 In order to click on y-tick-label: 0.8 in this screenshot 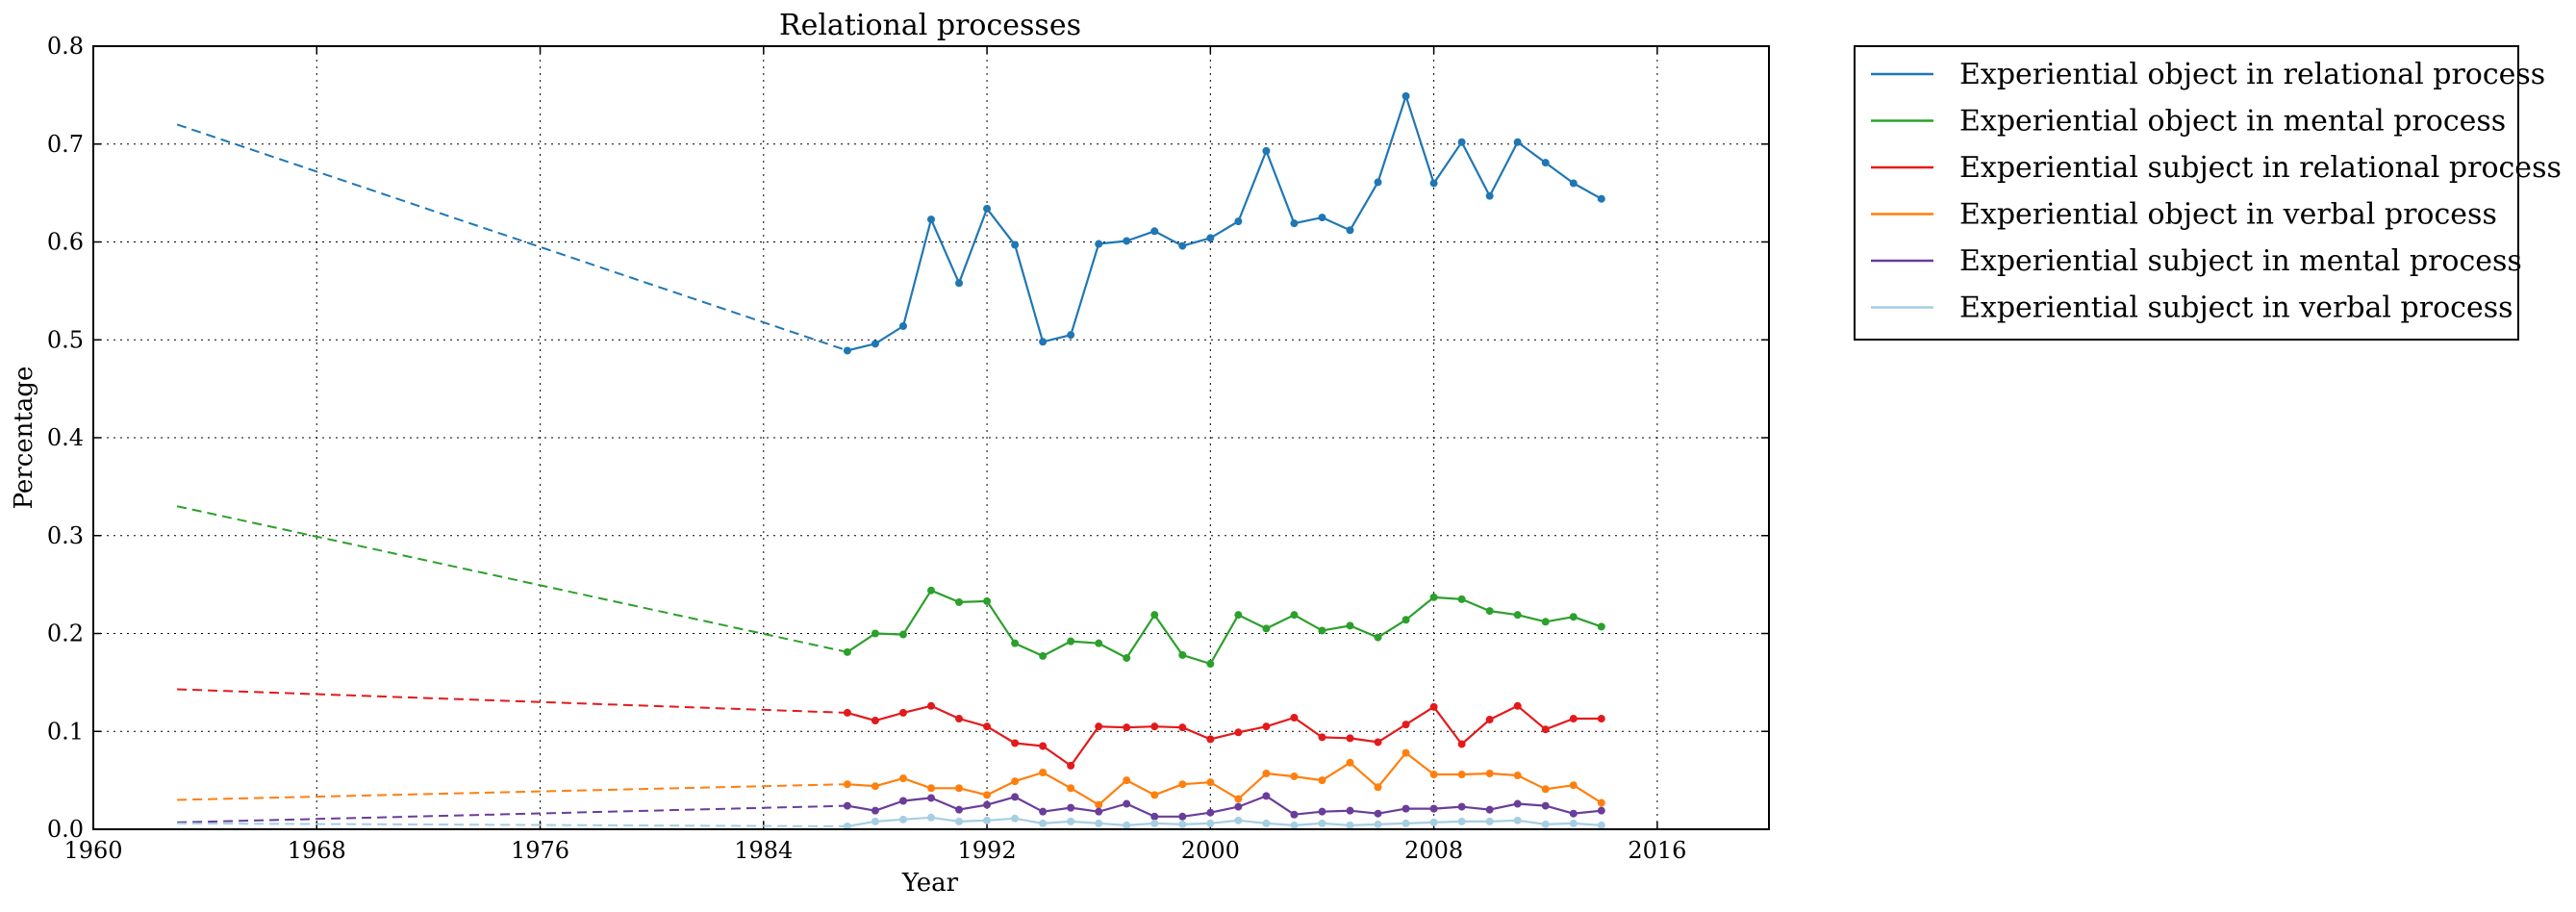, I will do `click(66, 46)`.